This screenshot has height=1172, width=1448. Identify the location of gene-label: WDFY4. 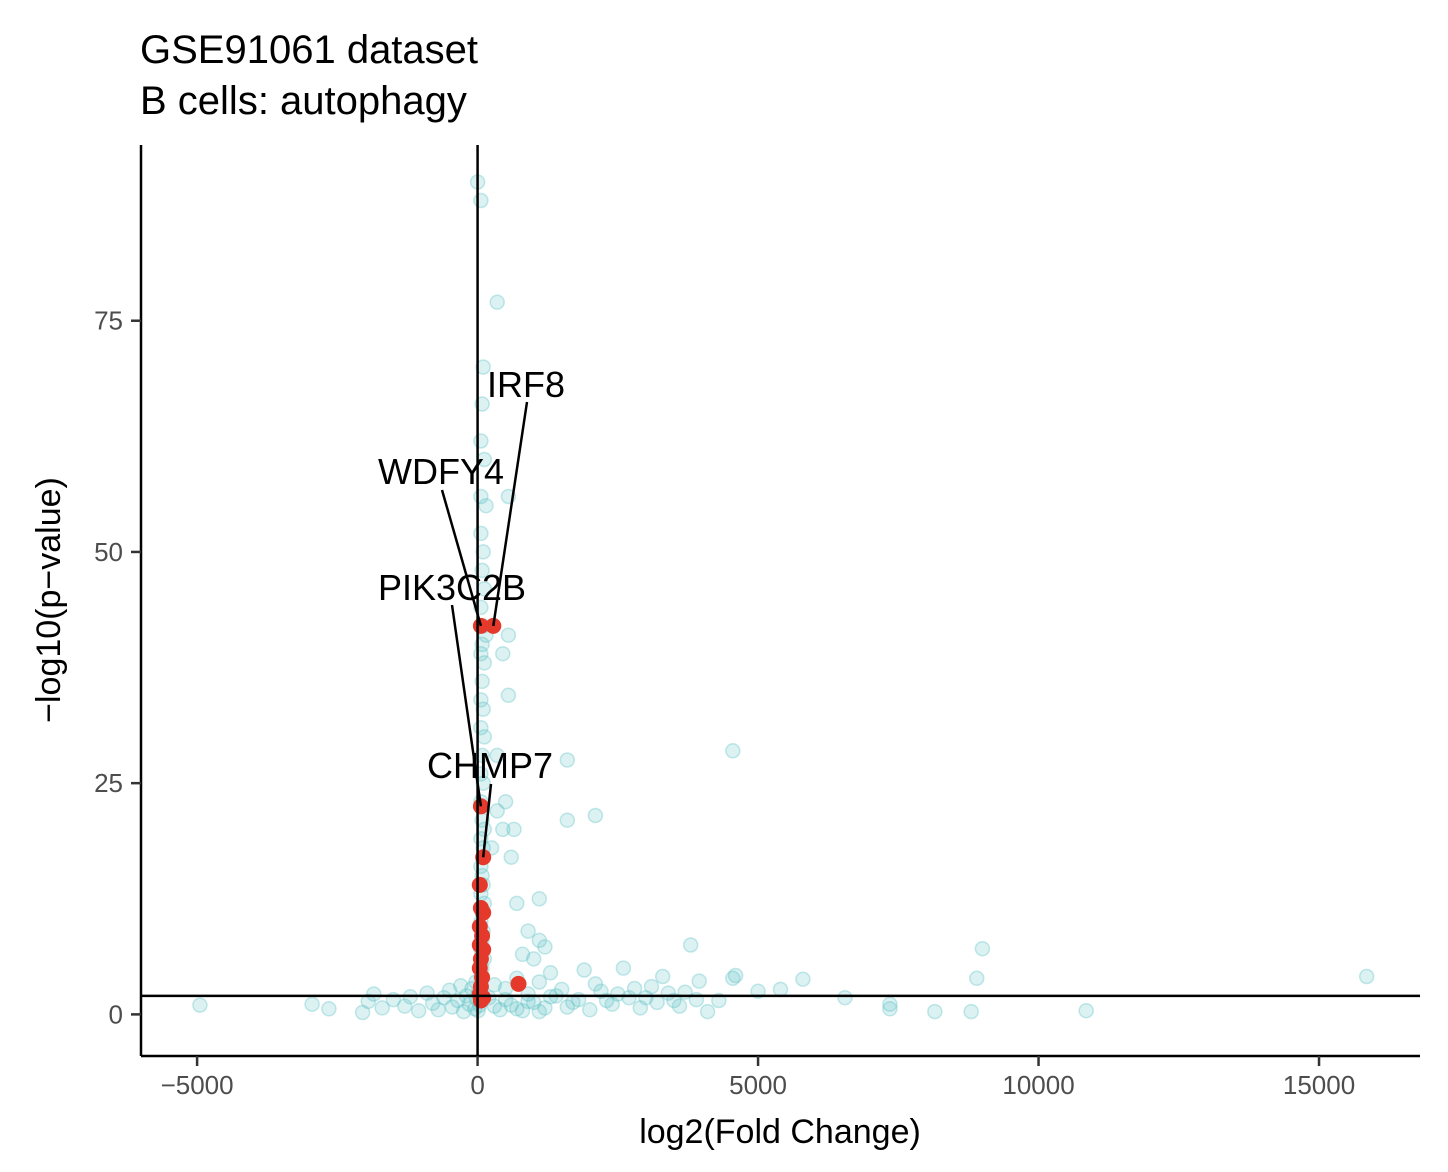
(441, 471).